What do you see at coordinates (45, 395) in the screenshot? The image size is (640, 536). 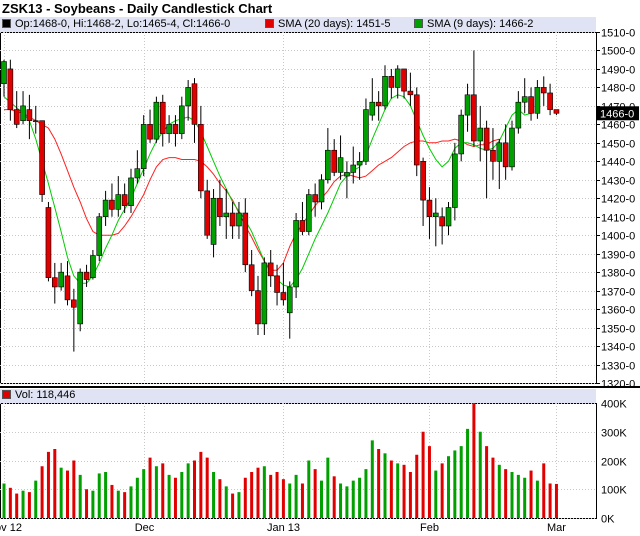 I see `volume-text: Vol: 118,446` at bounding box center [45, 395].